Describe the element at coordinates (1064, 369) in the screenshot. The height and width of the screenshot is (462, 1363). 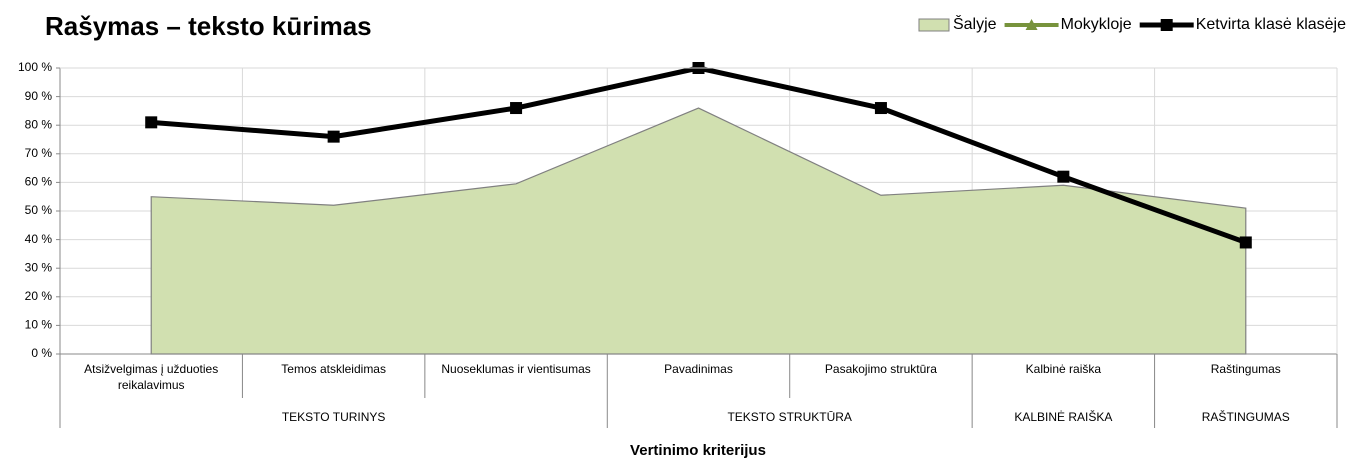
I see `x-tick-label: Kalbinė raiška` at that location.